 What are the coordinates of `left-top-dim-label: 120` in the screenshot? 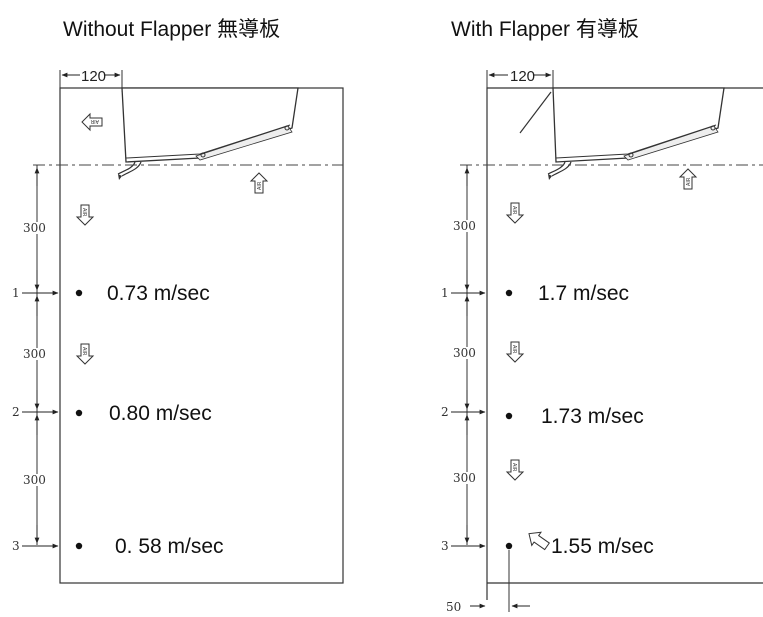 It's located at (93, 76).